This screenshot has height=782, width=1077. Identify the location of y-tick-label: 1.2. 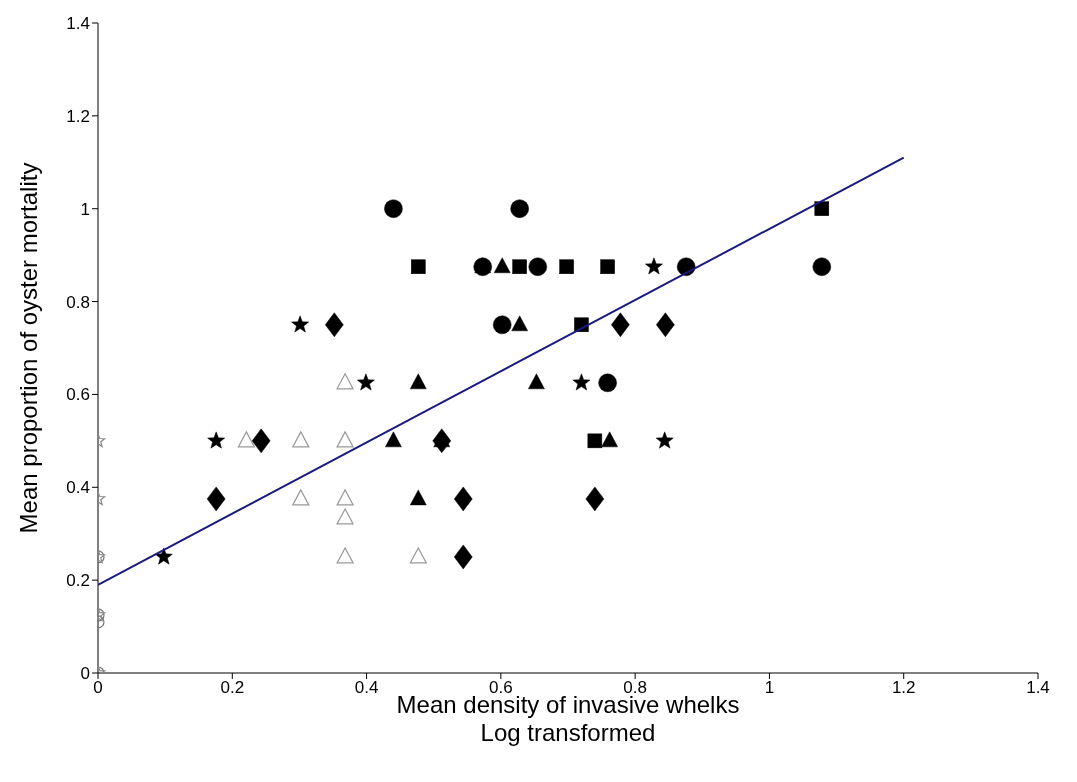
(78, 116).